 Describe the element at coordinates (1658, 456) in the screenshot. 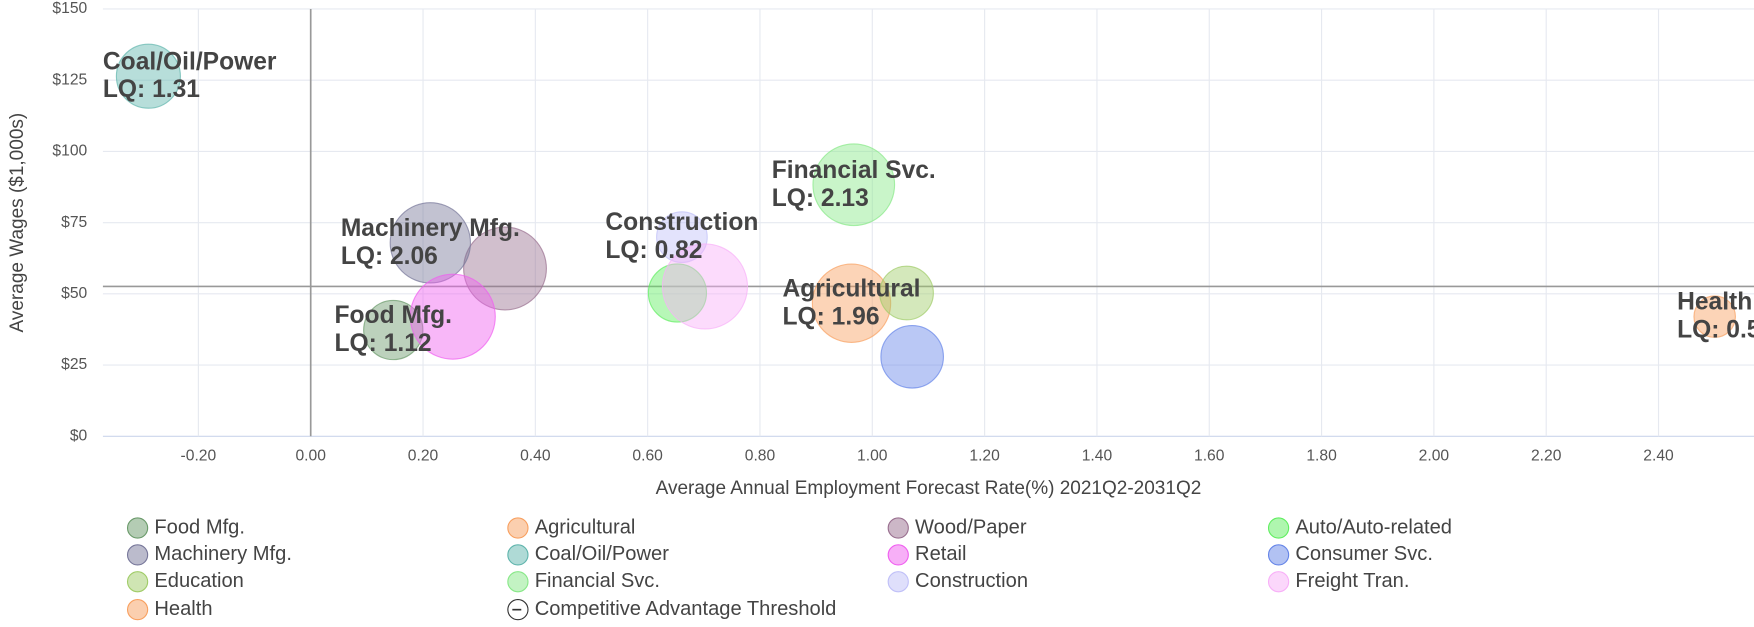

I see `x-tick-label: 2.40` at that location.